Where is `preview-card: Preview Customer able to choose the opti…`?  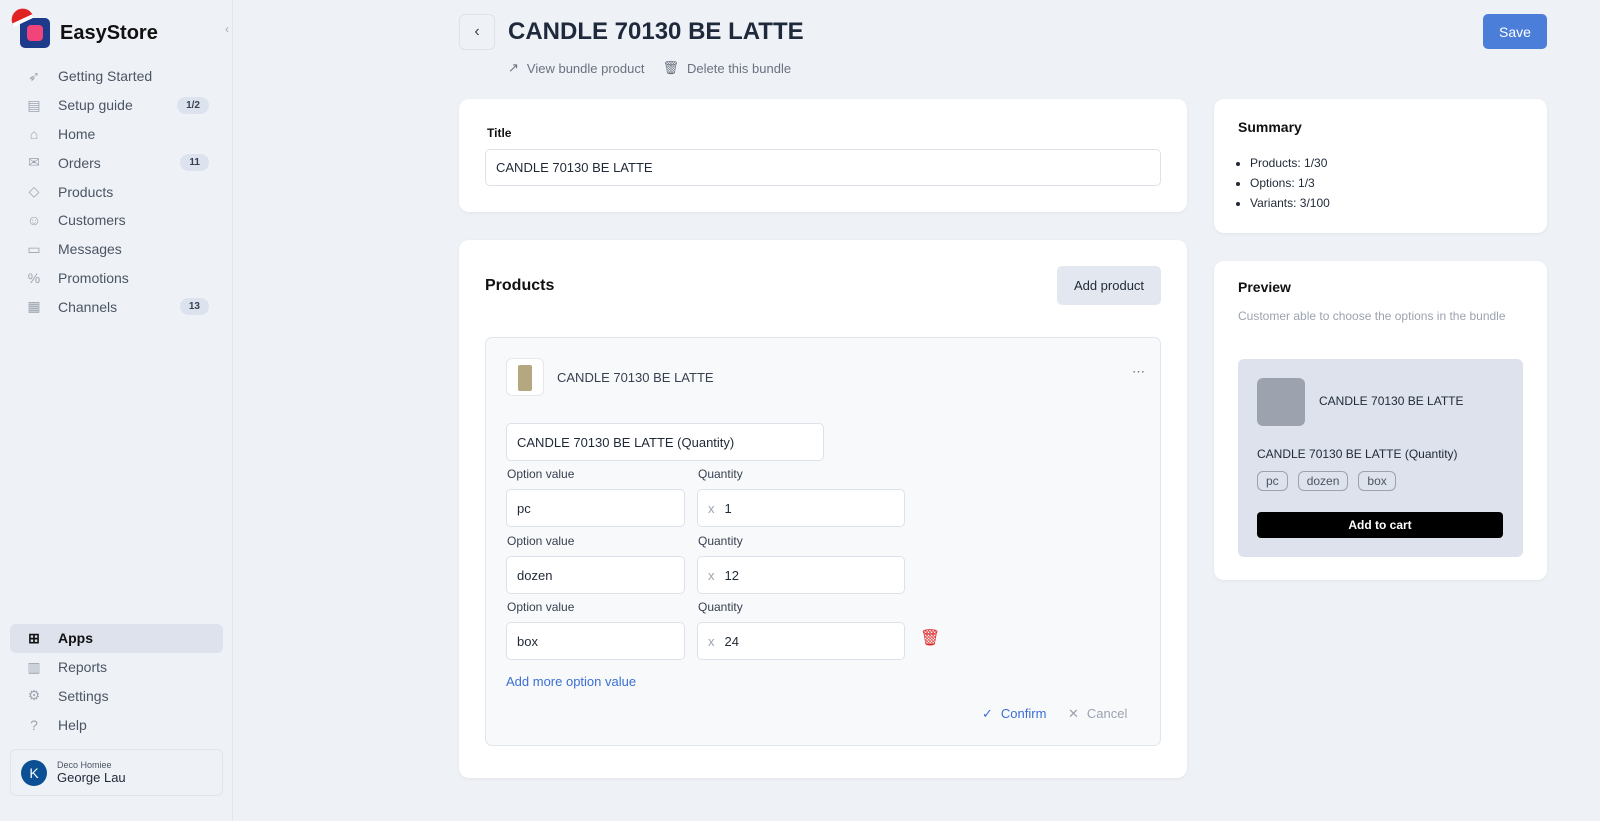
preview-card: Preview Customer able to choose the opti… is located at coordinates (1380, 420).